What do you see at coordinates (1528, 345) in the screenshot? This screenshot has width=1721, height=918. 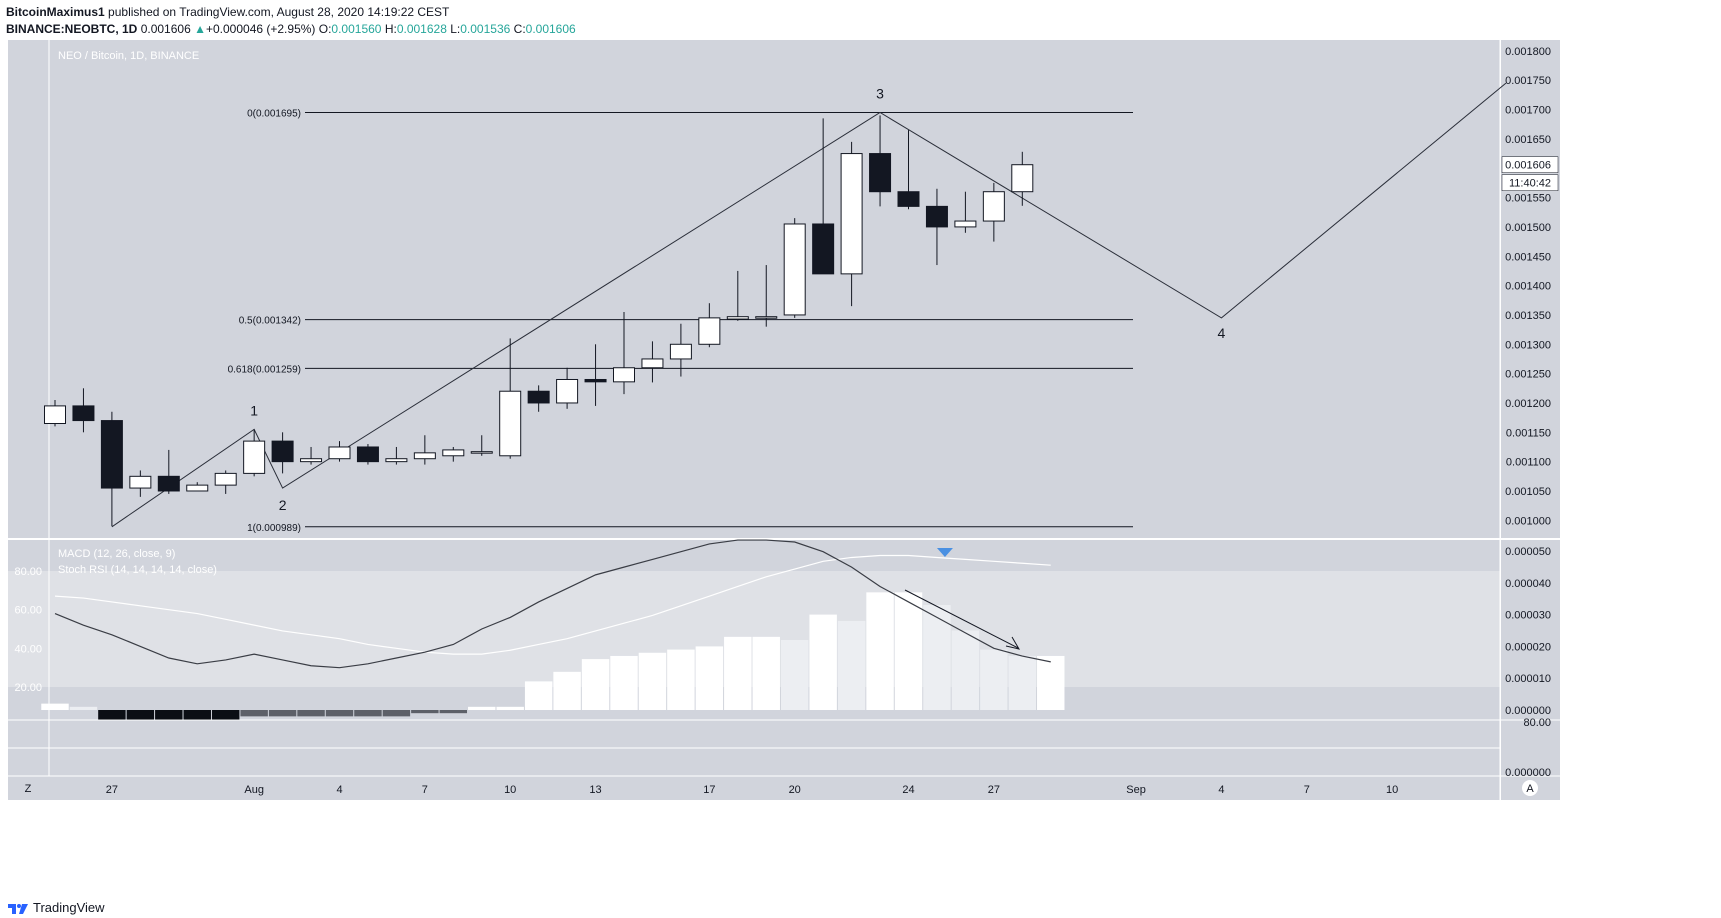 I see `price-tick-label: 0.001300` at bounding box center [1528, 345].